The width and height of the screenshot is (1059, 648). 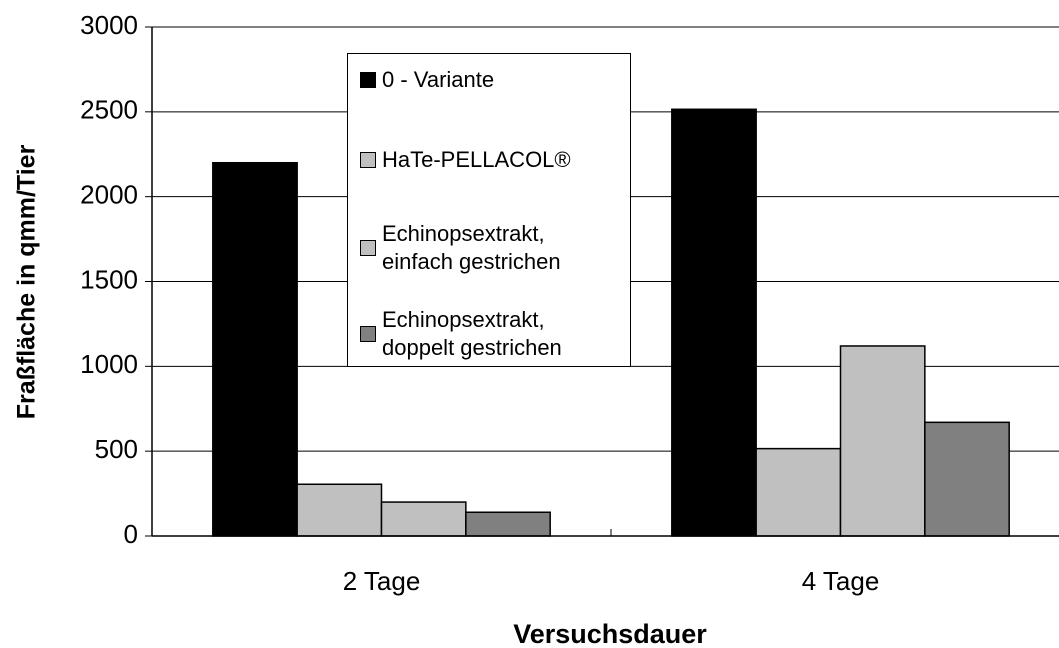 I want to click on legend-entry: HaTe-PELLACOL®, so click(x=491, y=160).